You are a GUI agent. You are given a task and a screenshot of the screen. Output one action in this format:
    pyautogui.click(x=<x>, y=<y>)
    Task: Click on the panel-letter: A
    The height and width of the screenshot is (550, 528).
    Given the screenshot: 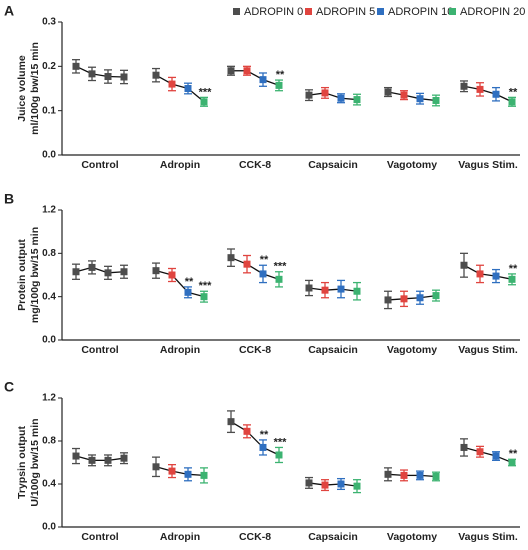 What is the action you would take?
    pyautogui.click(x=9, y=11)
    